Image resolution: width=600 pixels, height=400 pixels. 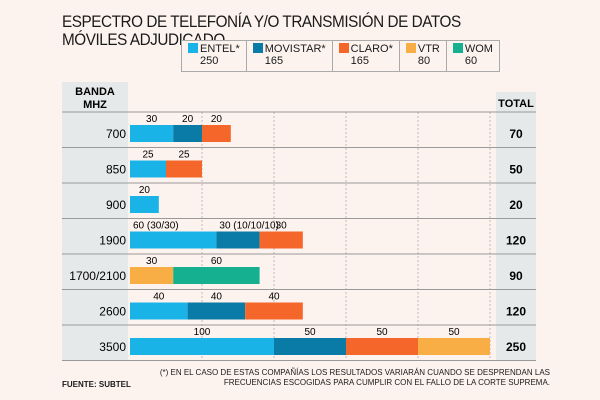 What do you see at coordinates (249, 226) in the screenshot?
I see `data-label: 30 (10/10/10)` at bounding box center [249, 226].